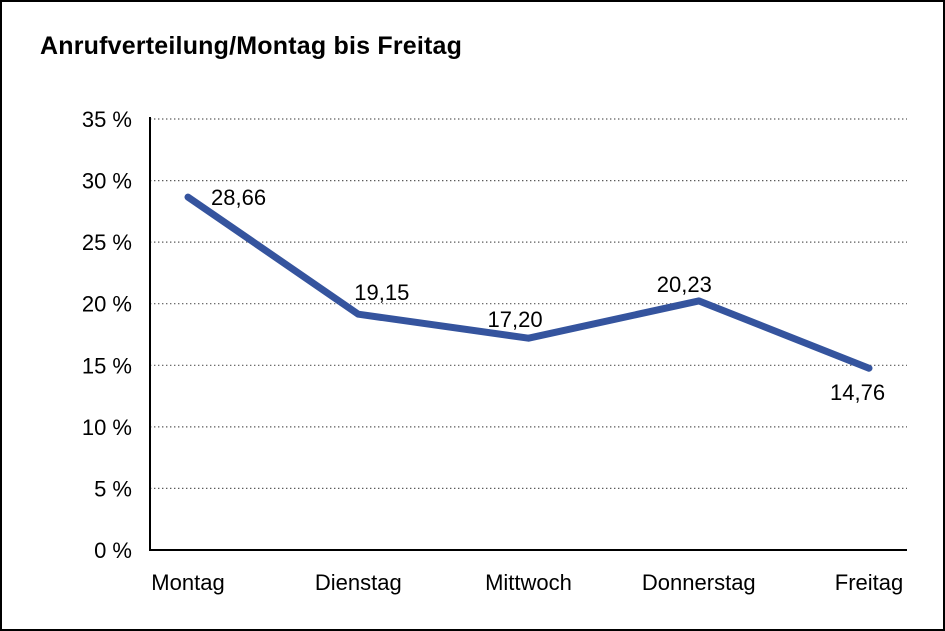 This screenshot has width=945, height=631. Describe the element at coordinates (251, 46) in the screenshot. I see `chart-title: Anrufverteilung/Montag bis Freitag` at that location.